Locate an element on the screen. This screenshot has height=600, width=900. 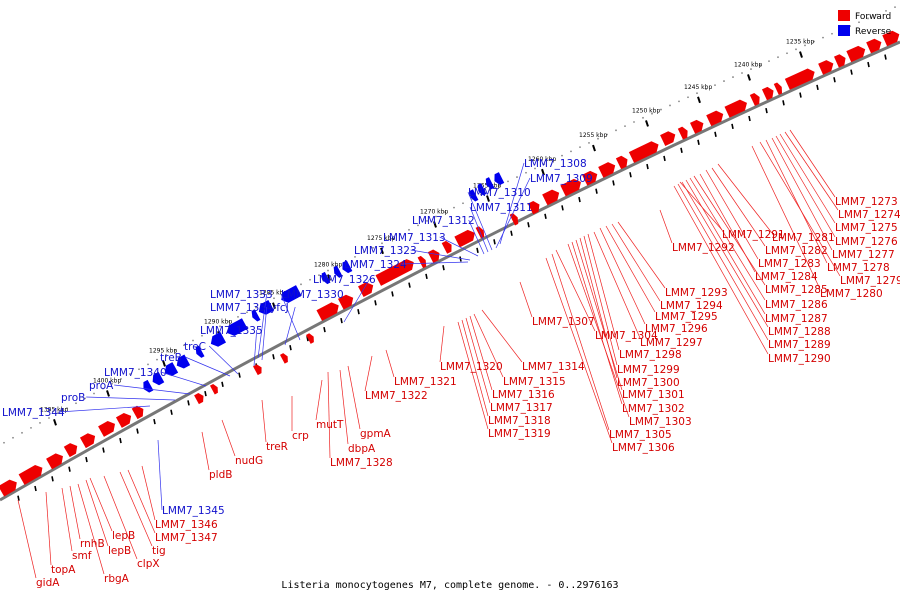
reverse-gene-label-lmm7-1308: LMM7_1308 is located at coordinates (555, 164).